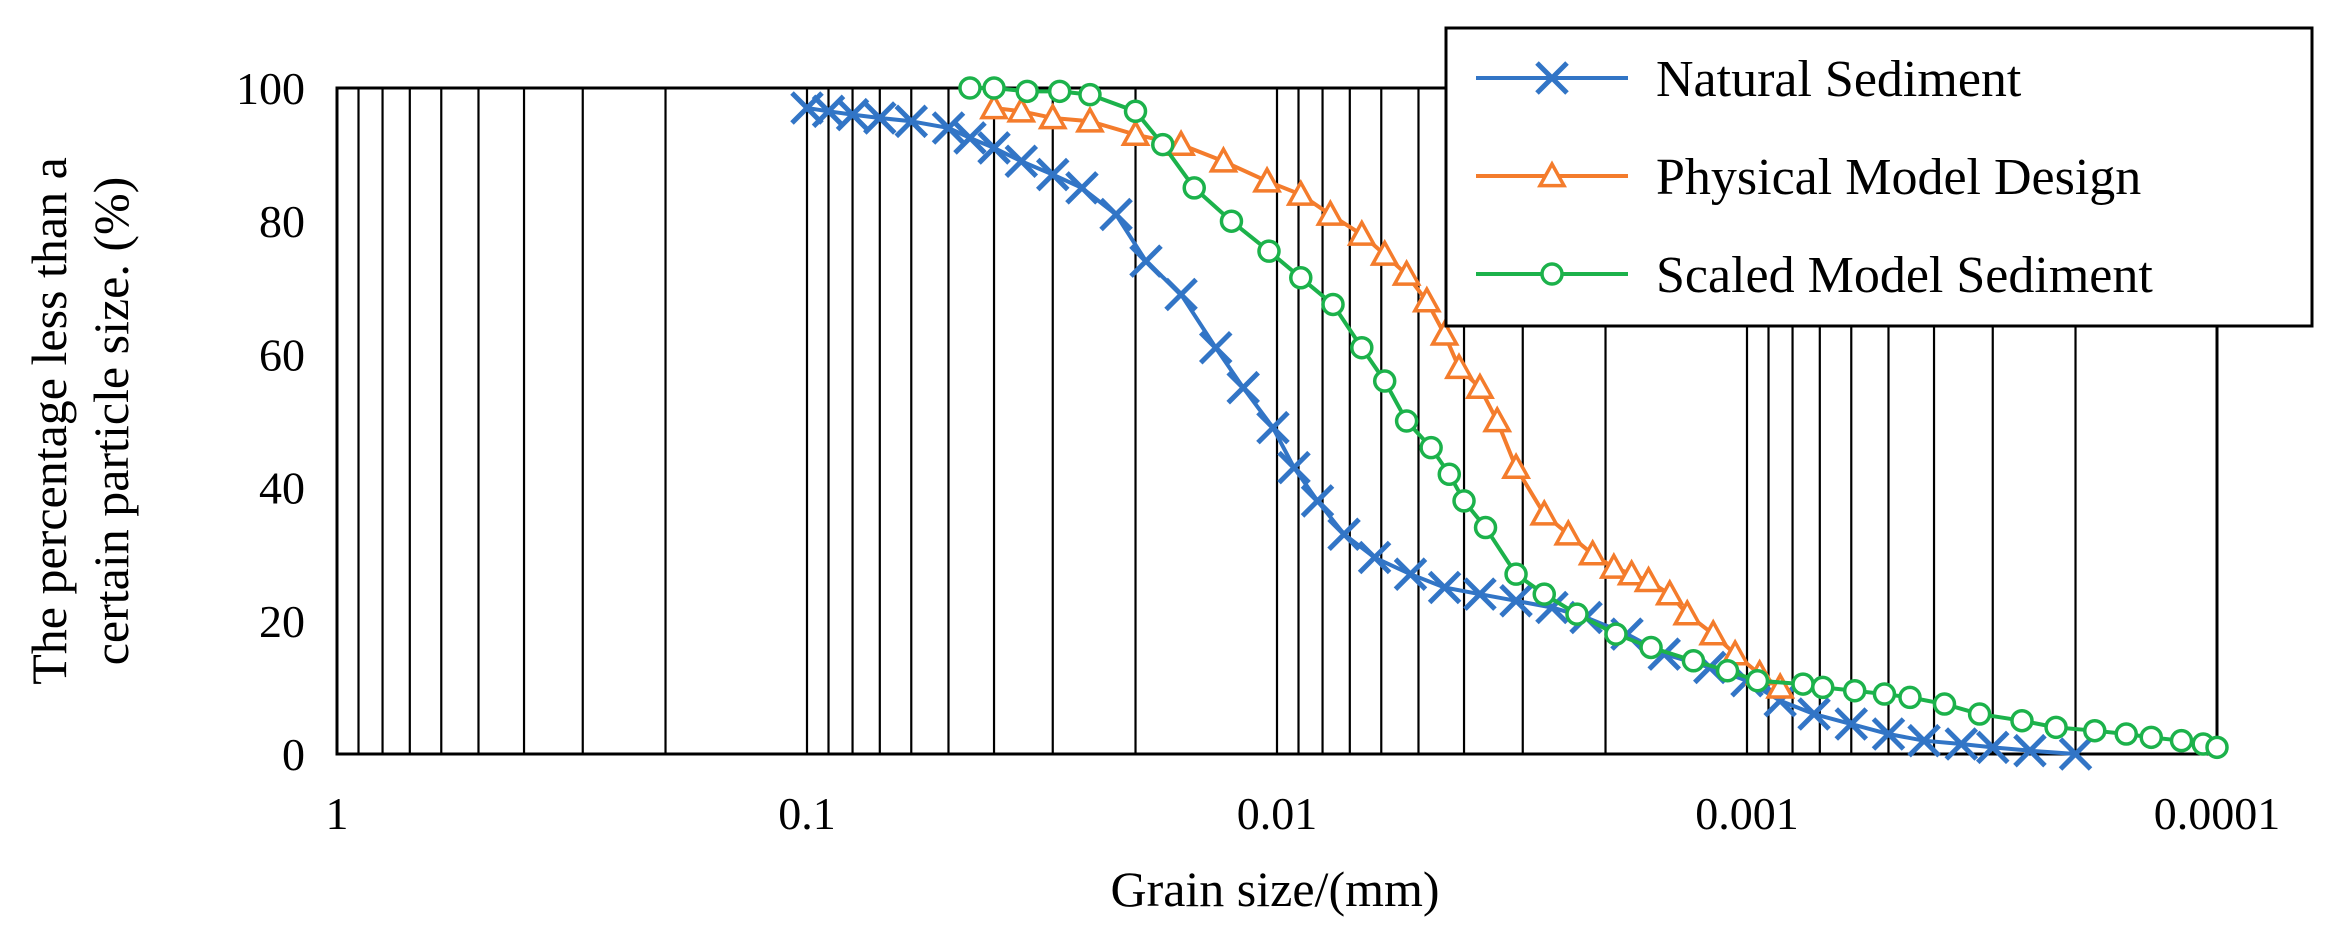 The width and height of the screenshot is (2346, 950). What do you see at coordinates (1839, 79) in the screenshot?
I see `legend-label: Natural Sediment` at bounding box center [1839, 79].